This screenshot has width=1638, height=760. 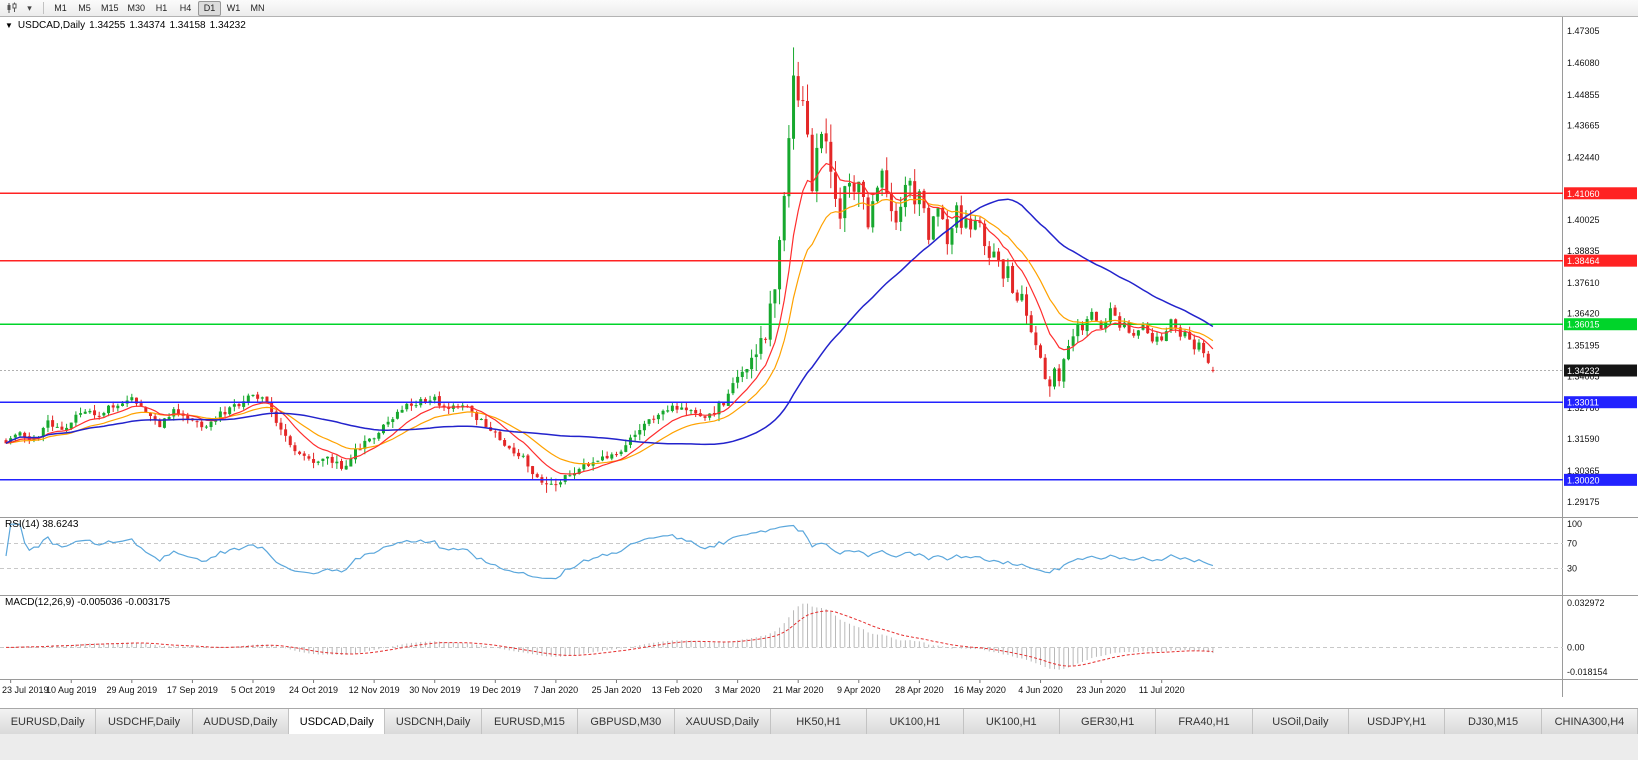 I want to click on tab-audusd-daily: AUDUSD,Daily, so click(x=241, y=721).